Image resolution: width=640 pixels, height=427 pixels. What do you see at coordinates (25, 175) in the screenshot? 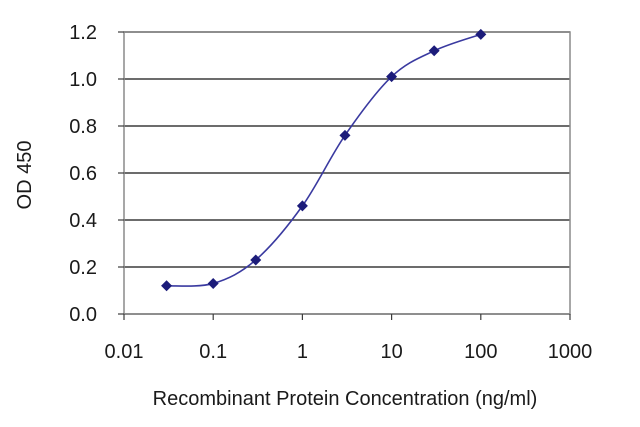
I see `y-axis-title: OD 450` at bounding box center [25, 175].